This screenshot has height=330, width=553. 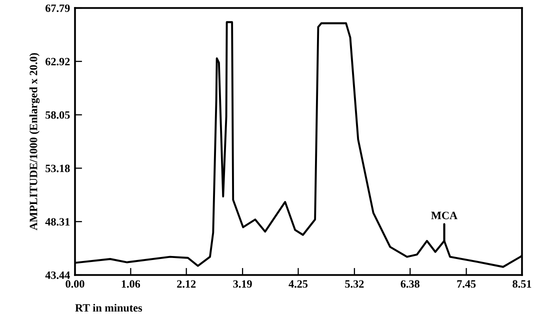 What do you see at coordinates (58, 115) in the screenshot?
I see `y-tick-label: 58.05` at bounding box center [58, 115].